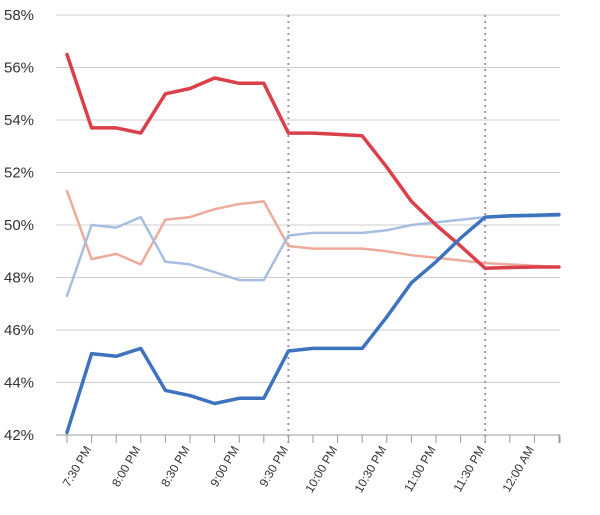 The image size is (600, 515). I want to click on series-line, so click(313, 256).